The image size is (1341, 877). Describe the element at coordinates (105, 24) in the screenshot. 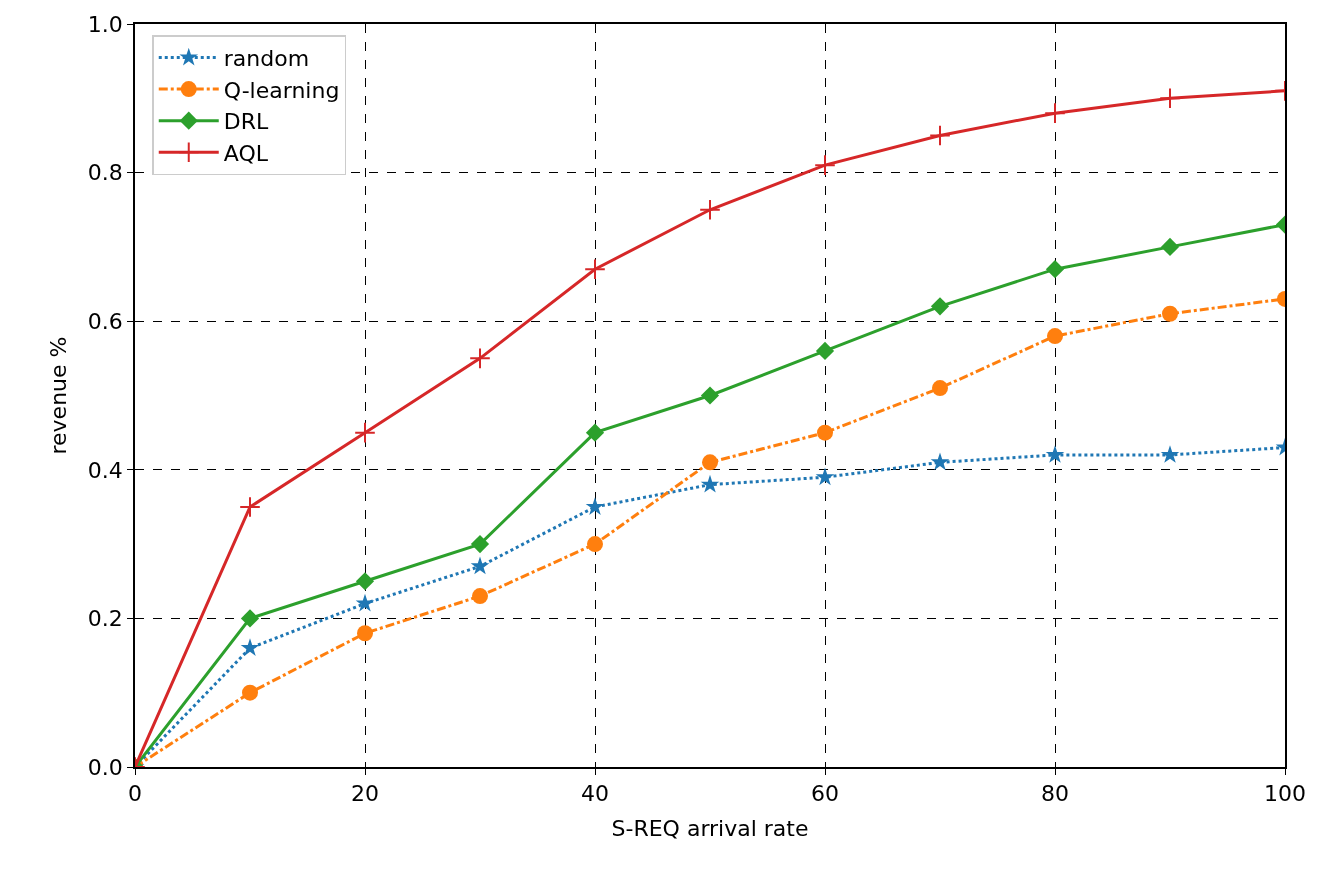

I see `y-tick-label: 1.0` at that location.